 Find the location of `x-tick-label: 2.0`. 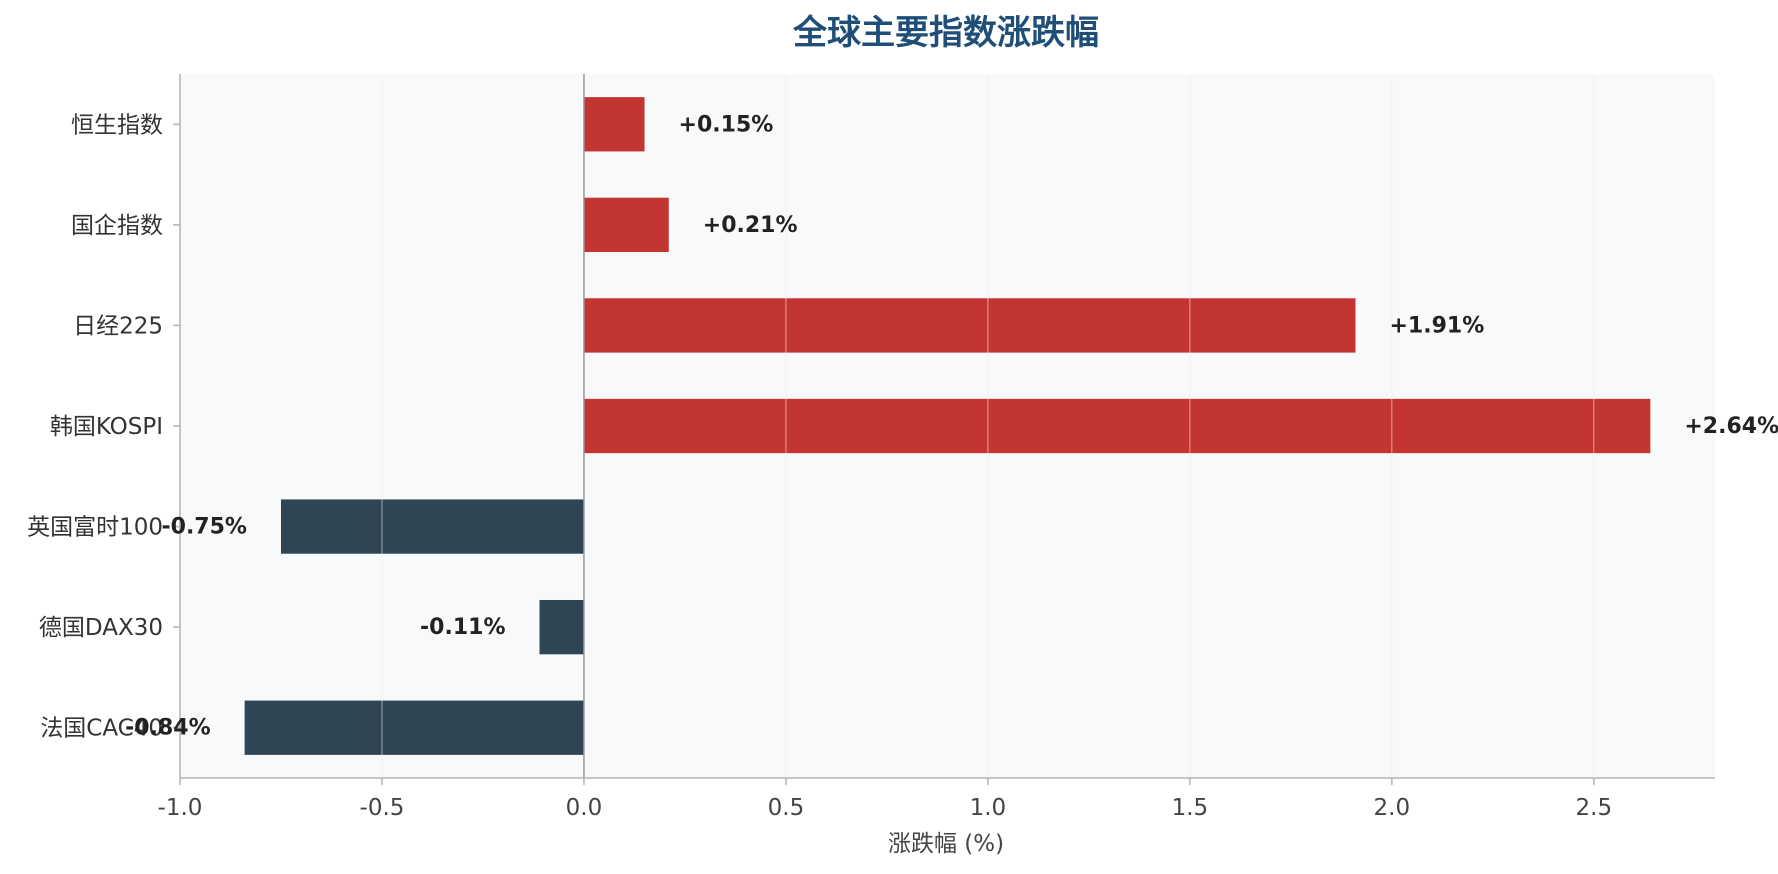

x-tick-label: 2.0 is located at coordinates (1392, 808).